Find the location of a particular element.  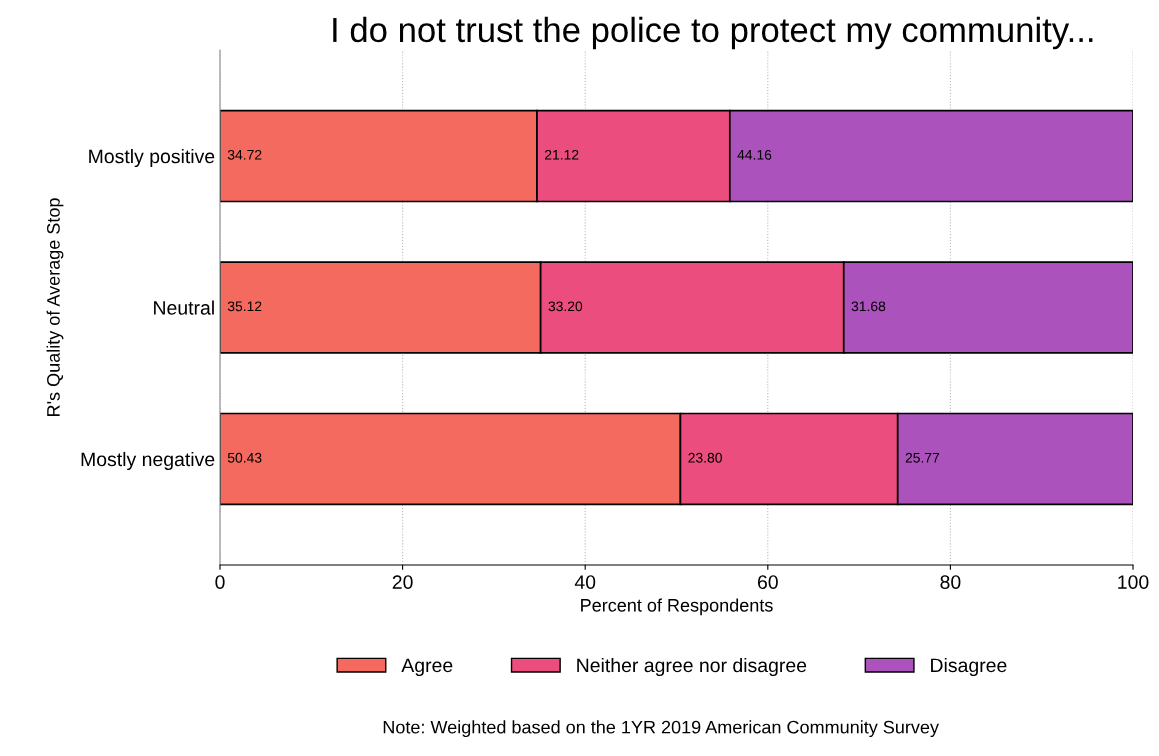

data-label: 33.20 is located at coordinates (565, 306).